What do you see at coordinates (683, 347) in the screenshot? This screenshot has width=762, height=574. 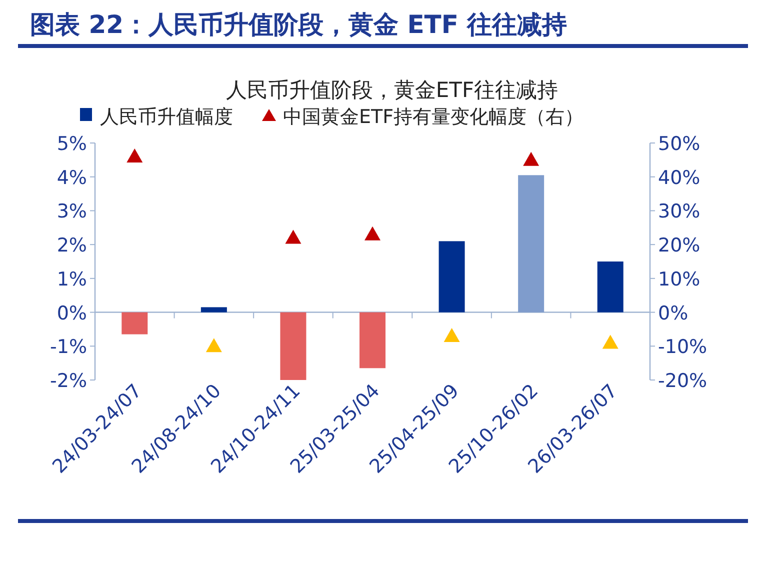 I see `y2-tick-label: -10%` at bounding box center [683, 347].